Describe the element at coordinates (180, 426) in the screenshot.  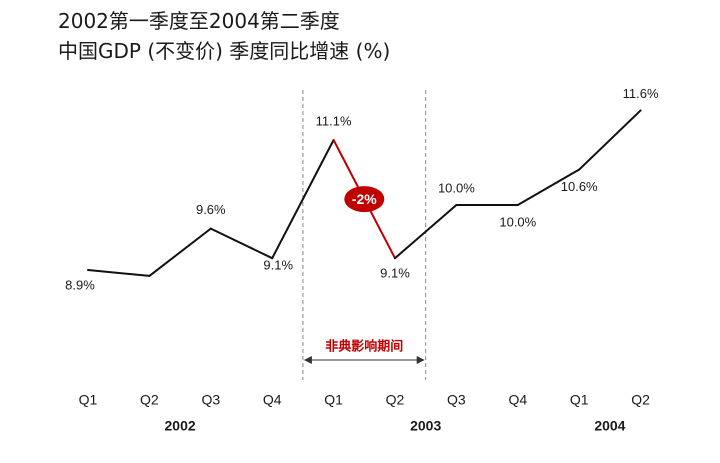
I see `year-label: 2002` at that location.